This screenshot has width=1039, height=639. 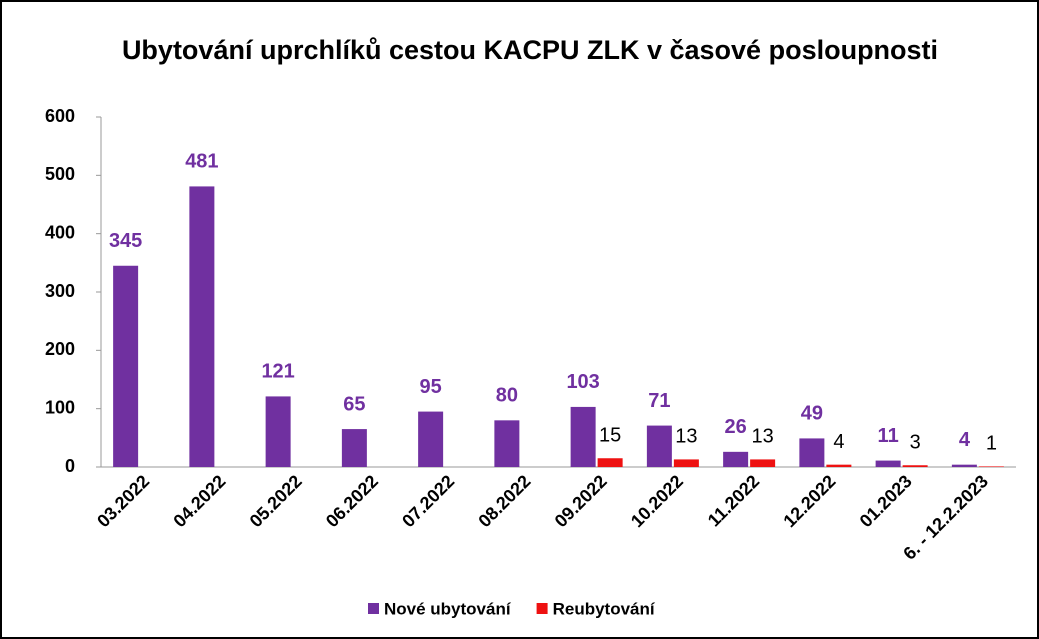 I want to click on y-tick-label: 300, so click(x=60, y=291).